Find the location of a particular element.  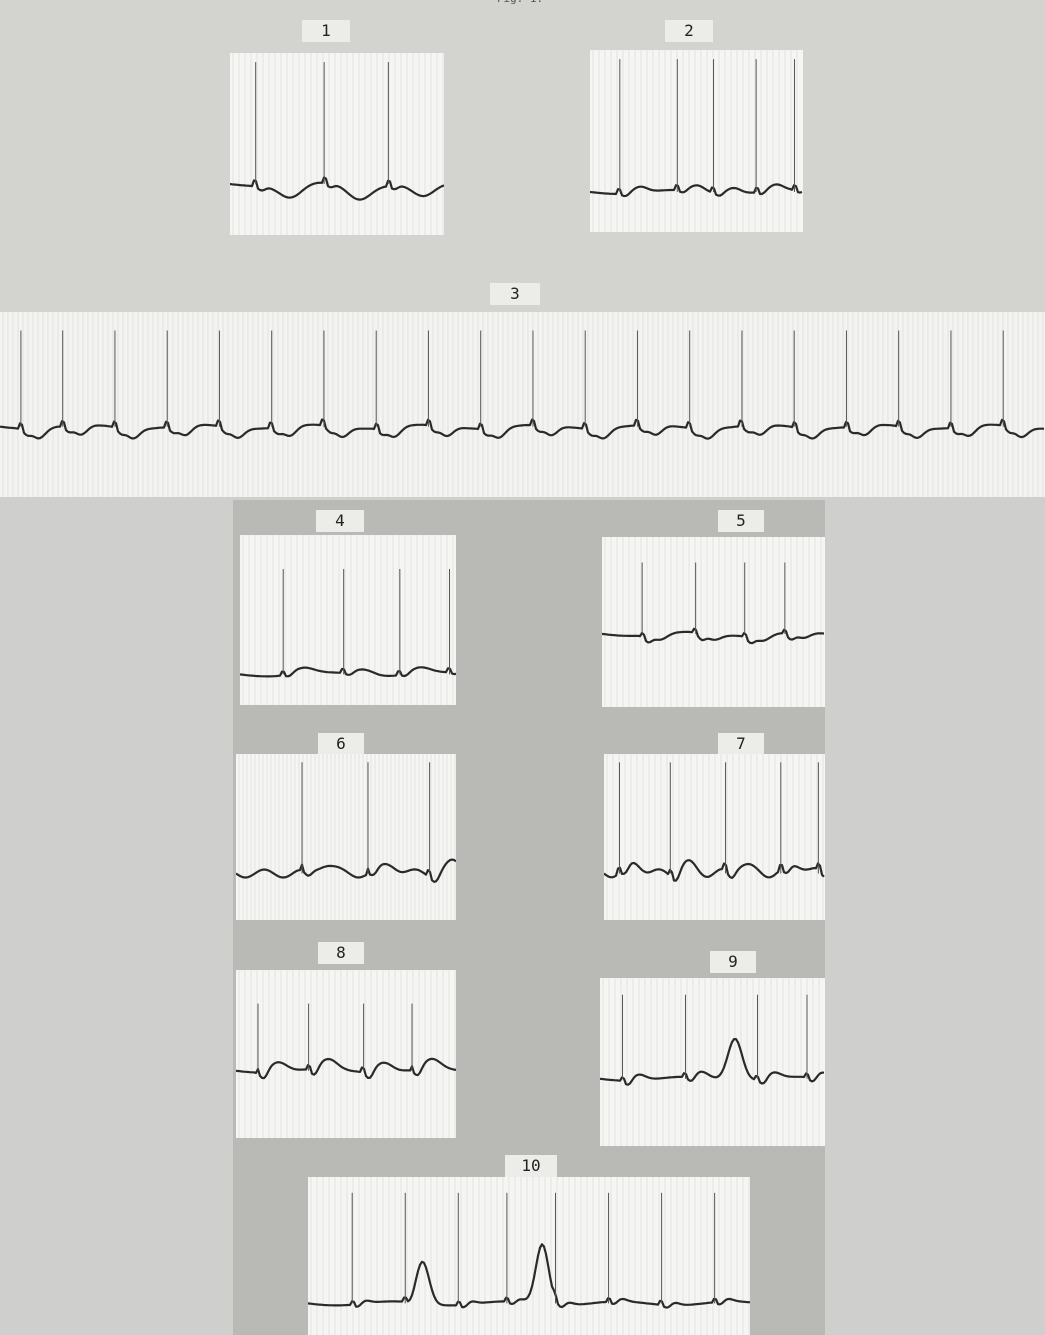

panel-label-1: 1 is located at coordinates (326, 31).